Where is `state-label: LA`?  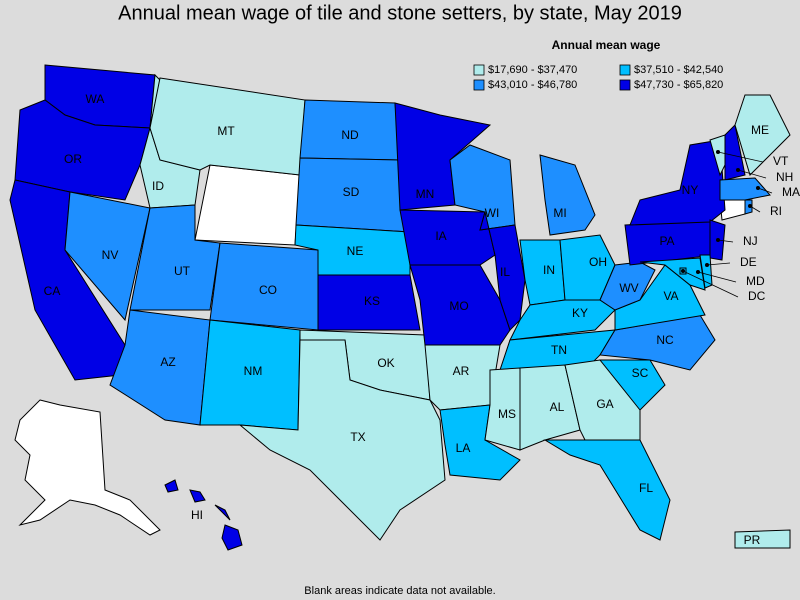 state-label: LA is located at coordinates (463, 448).